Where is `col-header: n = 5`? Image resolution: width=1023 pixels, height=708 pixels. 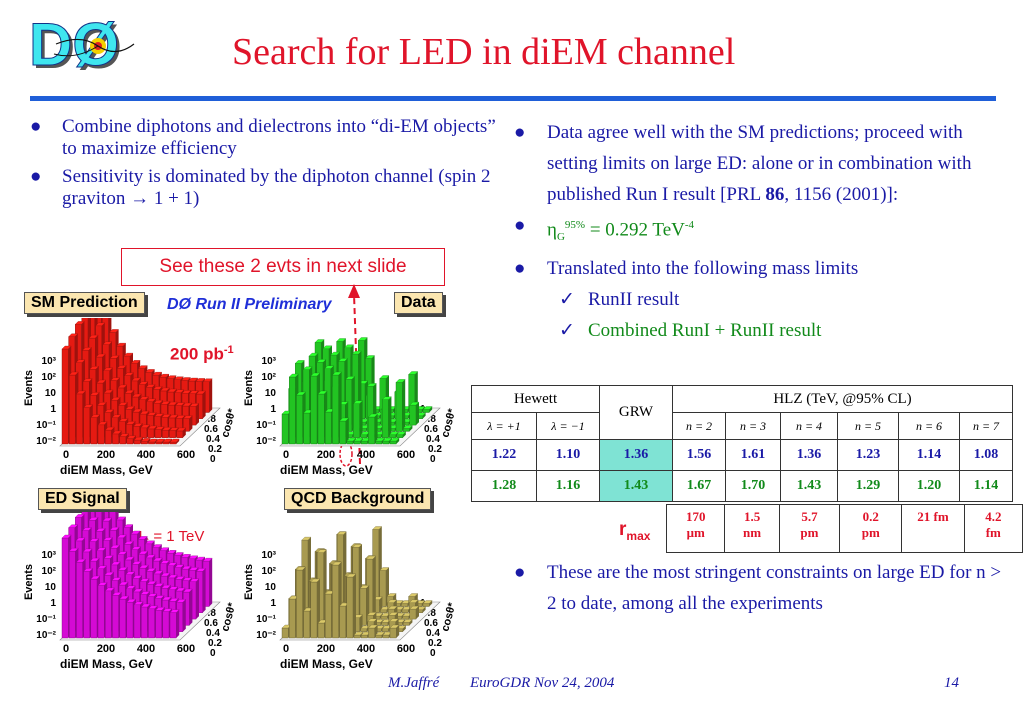
col-header: n = 5 is located at coordinates (868, 426).